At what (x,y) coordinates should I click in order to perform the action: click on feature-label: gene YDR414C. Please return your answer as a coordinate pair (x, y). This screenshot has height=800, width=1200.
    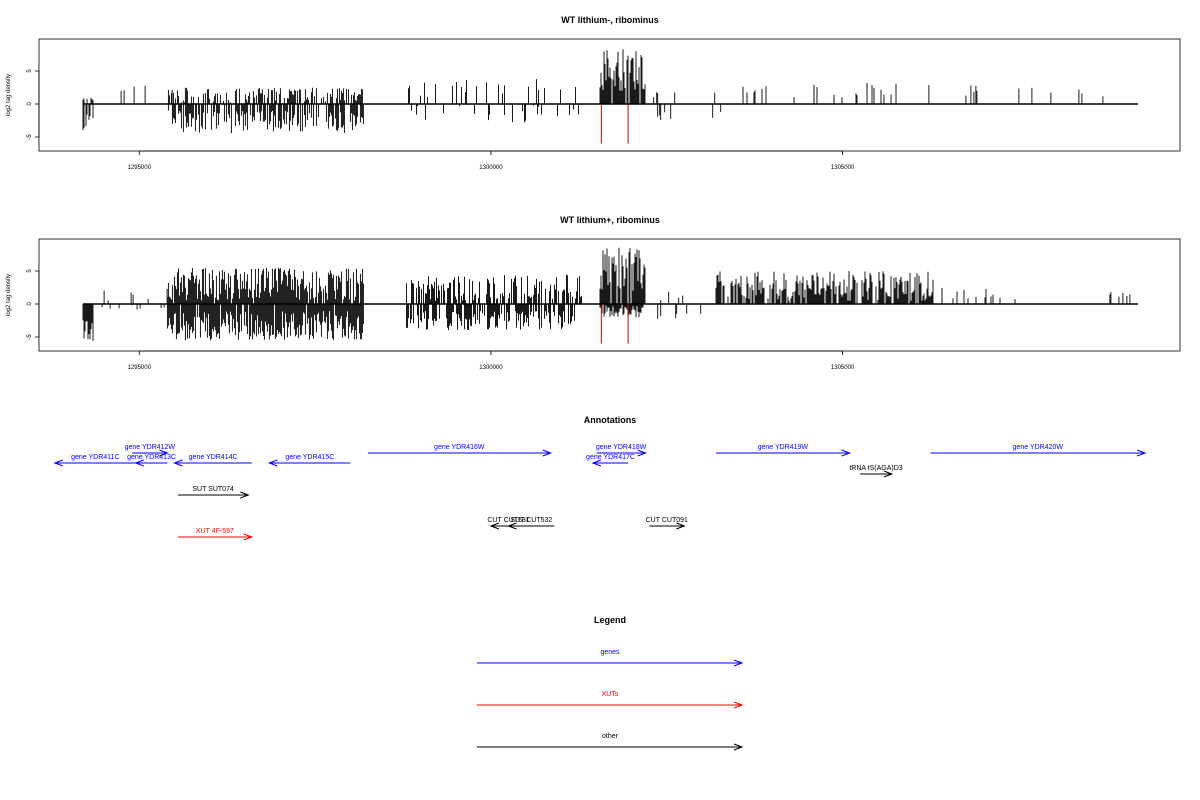
    Looking at the image, I should click on (213, 457).